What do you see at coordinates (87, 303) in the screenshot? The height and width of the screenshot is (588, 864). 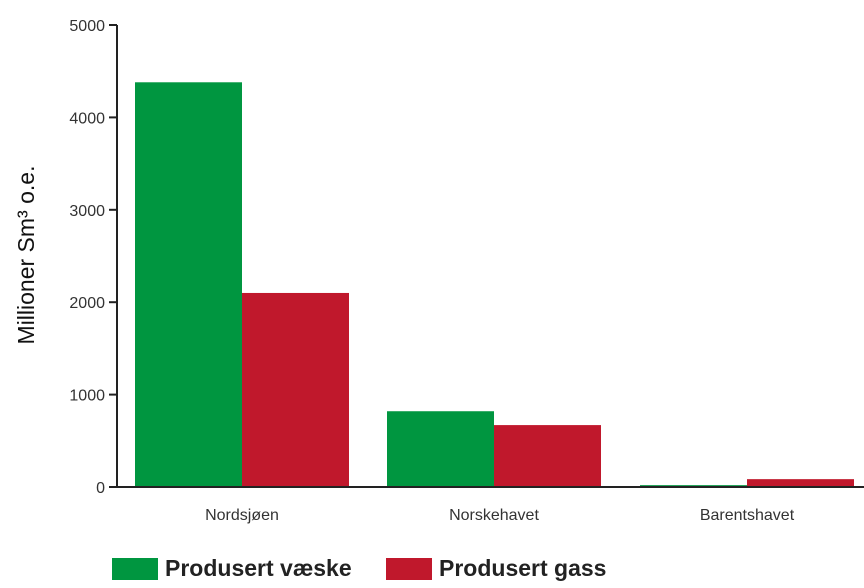 I see `y-tick-label: 2000` at bounding box center [87, 303].